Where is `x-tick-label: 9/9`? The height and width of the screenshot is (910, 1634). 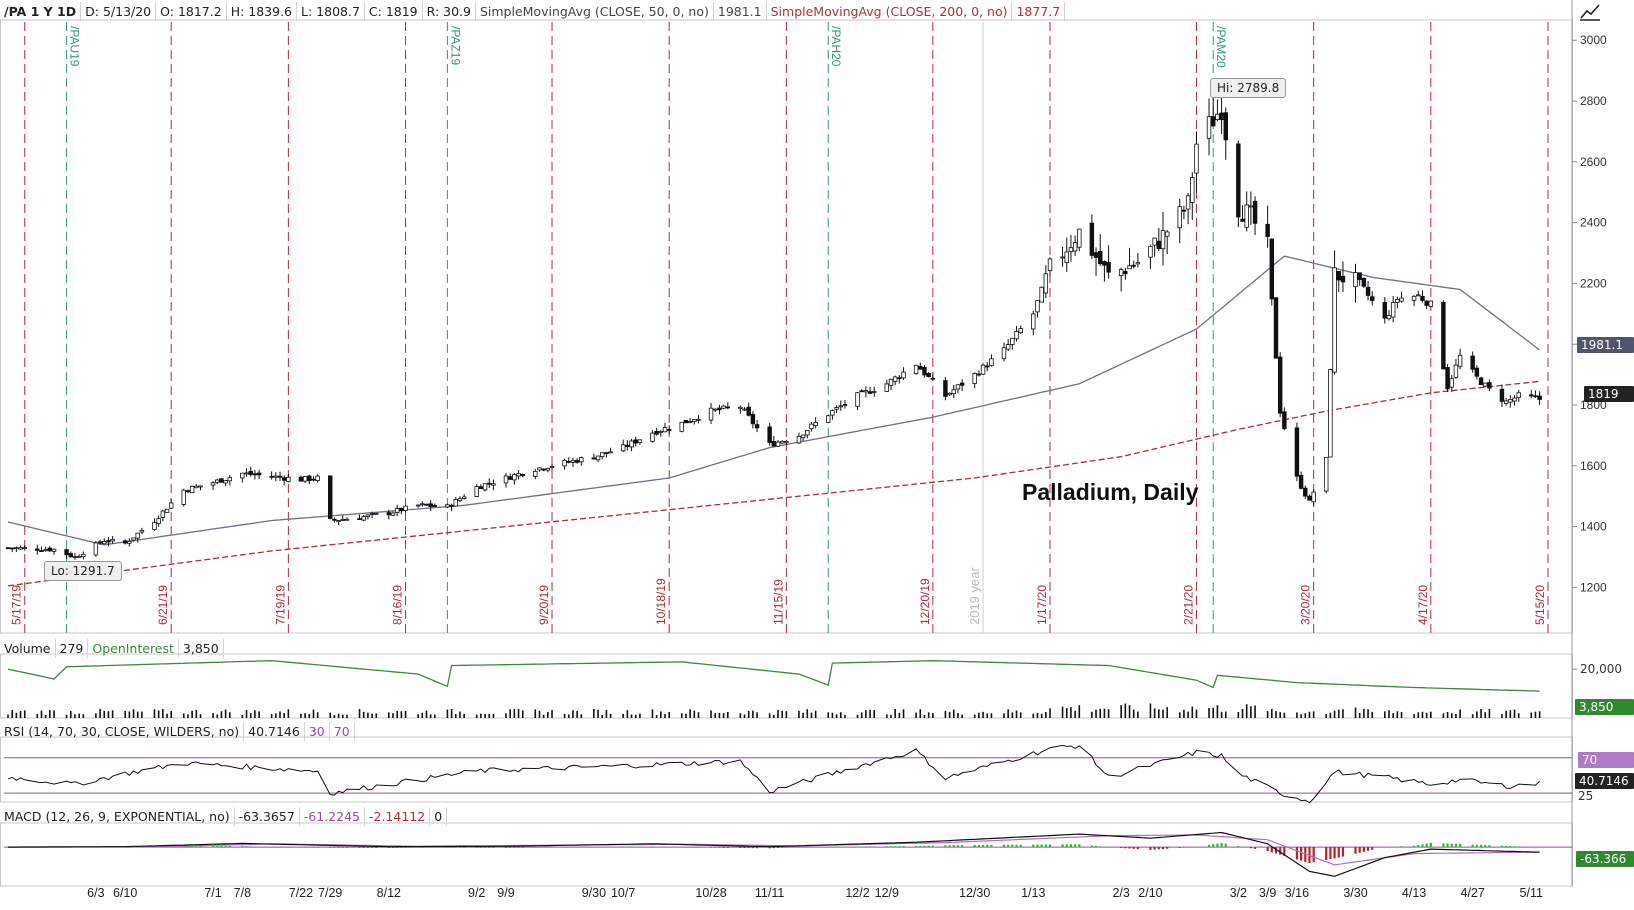
x-tick-label: 9/9 is located at coordinates (505, 893).